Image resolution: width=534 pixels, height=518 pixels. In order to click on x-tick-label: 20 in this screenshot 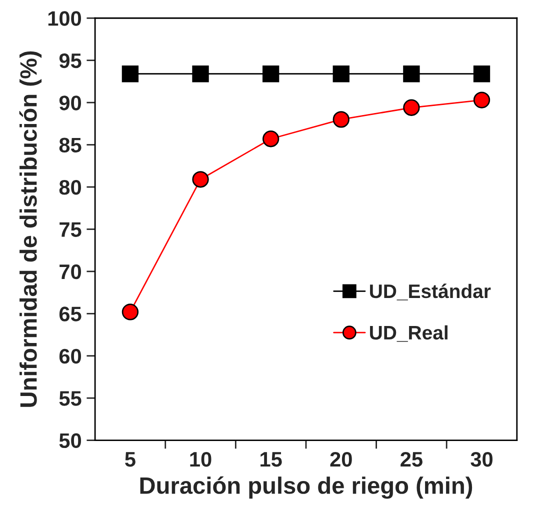, I will do `click(341, 459)`.